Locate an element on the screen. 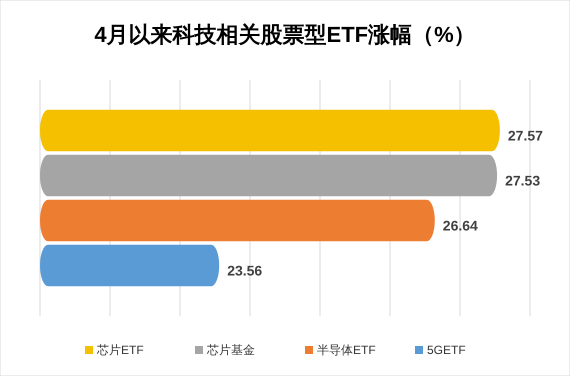 This screenshot has height=376, width=570. data-label: 26.64 is located at coordinates (460, 226).